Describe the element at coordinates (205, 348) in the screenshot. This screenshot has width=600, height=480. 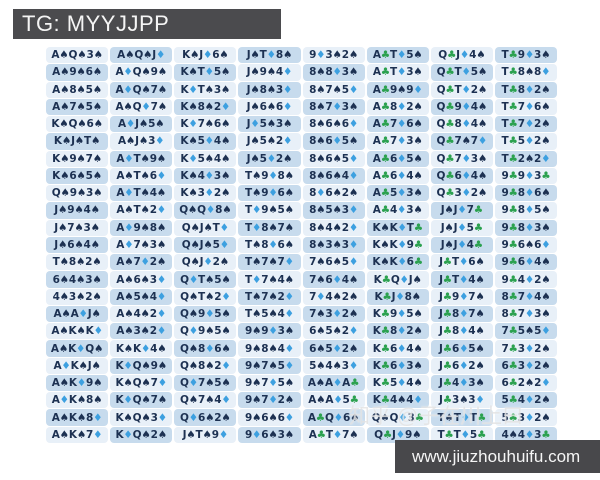
I see `hand-cell: Q ♠ 8 ♦ 6 ♠` at that location.